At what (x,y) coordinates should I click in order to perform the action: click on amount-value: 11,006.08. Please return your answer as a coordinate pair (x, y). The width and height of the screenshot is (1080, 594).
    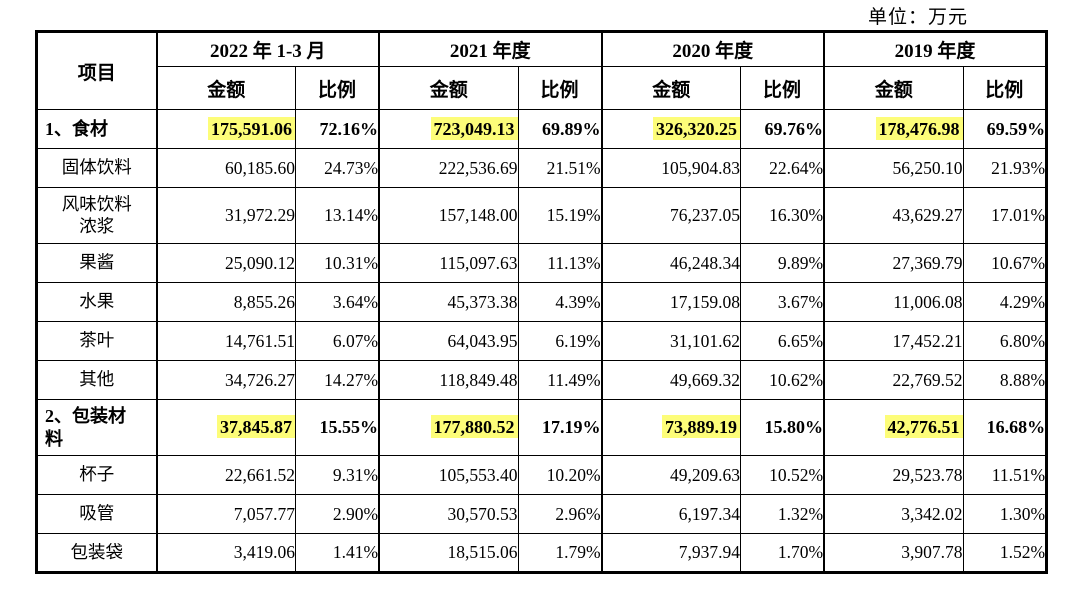
    Looking at the image, I should click on (928, 301).